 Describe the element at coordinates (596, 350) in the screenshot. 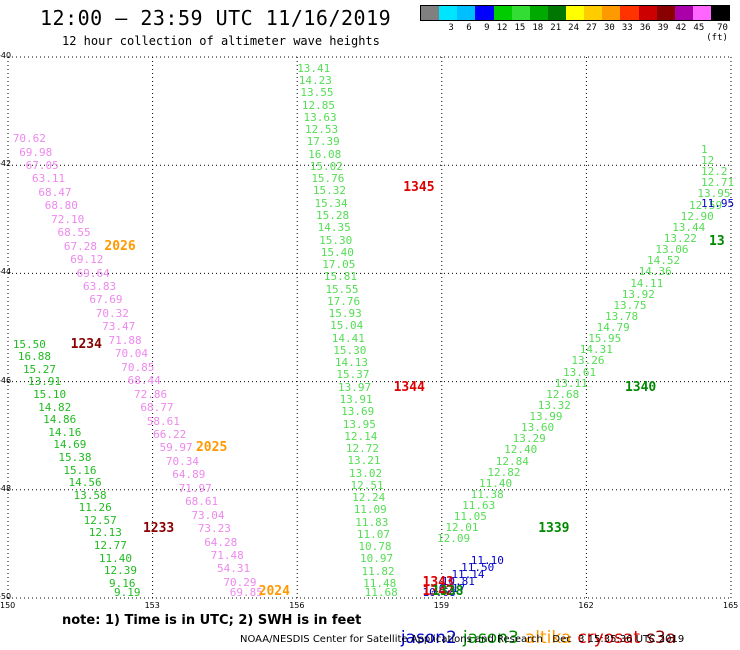

I see `wave-height-value: 14.31` at that location.